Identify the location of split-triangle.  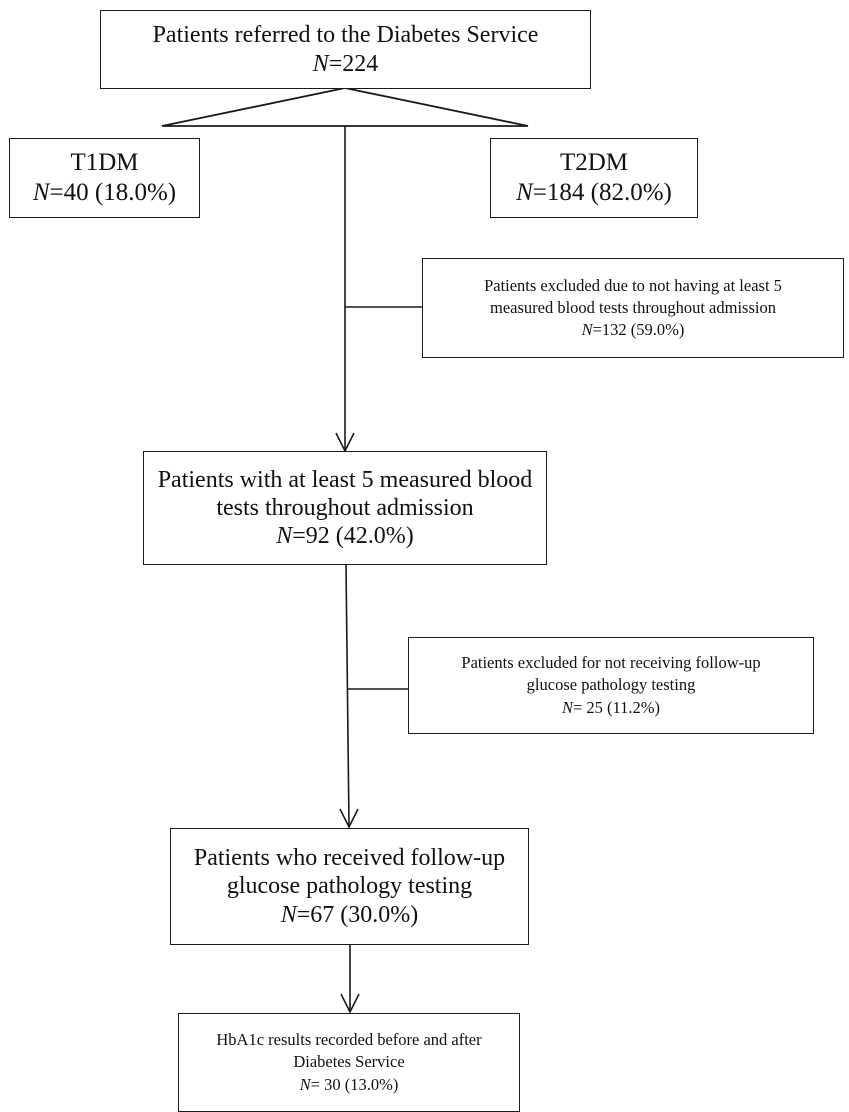
(345, 107).